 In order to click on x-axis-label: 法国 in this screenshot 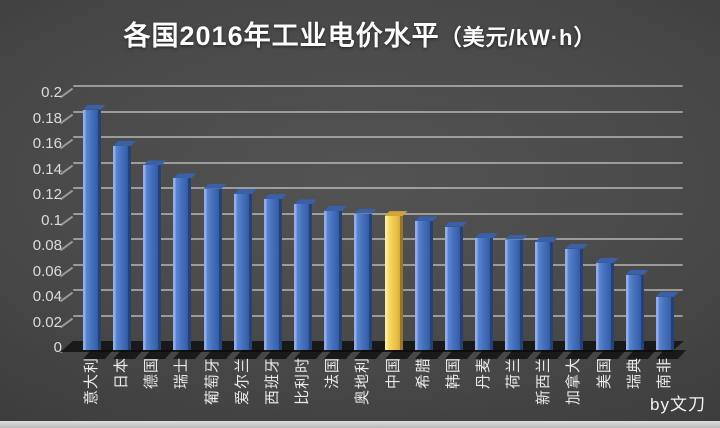, I will do `click(333, 373)`.